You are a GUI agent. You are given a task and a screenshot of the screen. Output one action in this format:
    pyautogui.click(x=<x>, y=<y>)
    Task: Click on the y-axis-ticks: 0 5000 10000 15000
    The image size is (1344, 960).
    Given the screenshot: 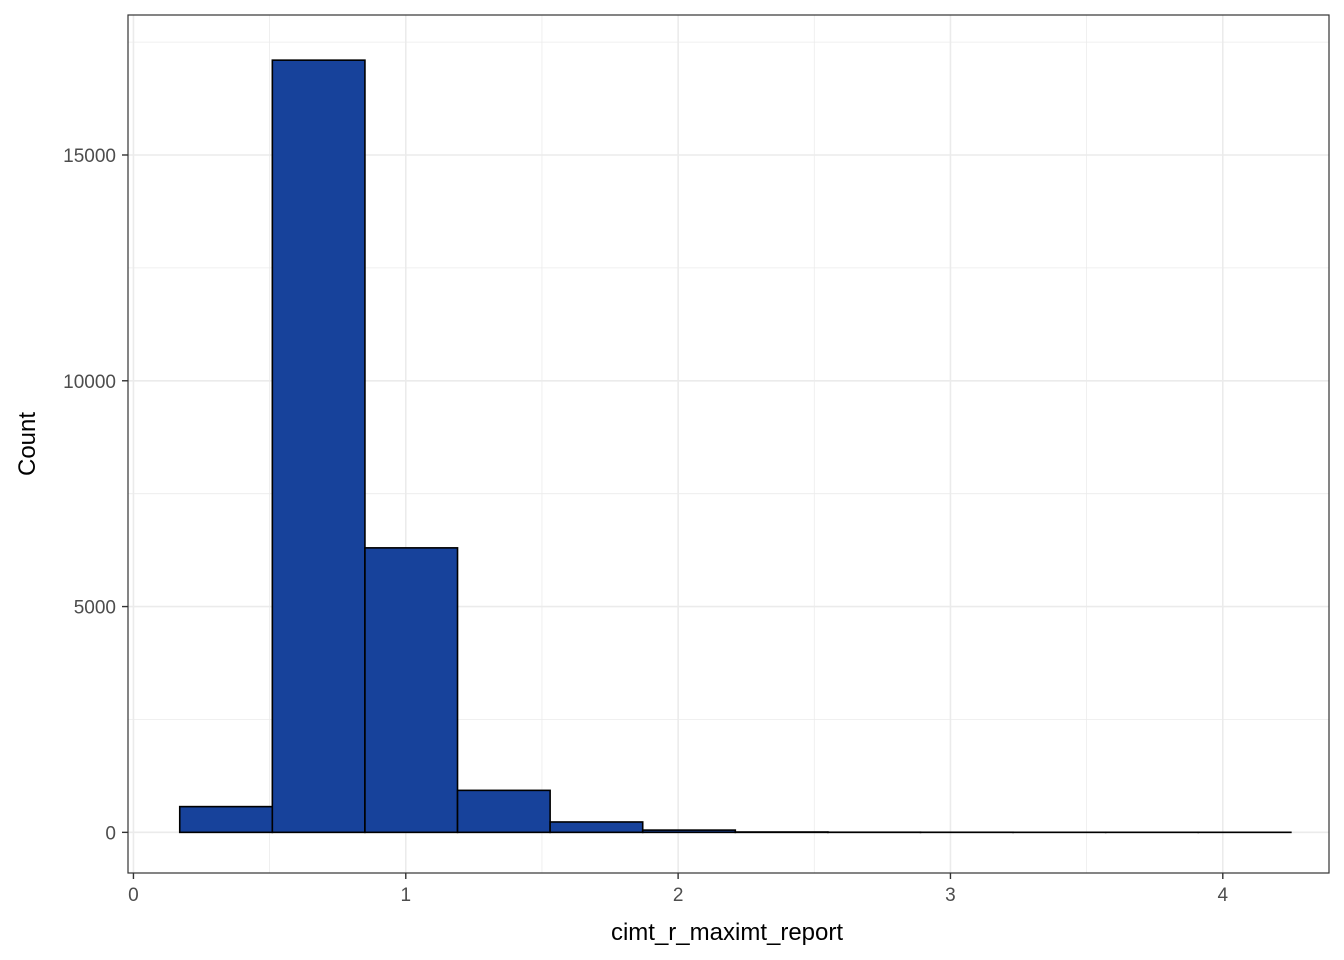 What is the action you would take?
    pyautogui.click(x=95, y=495)
    